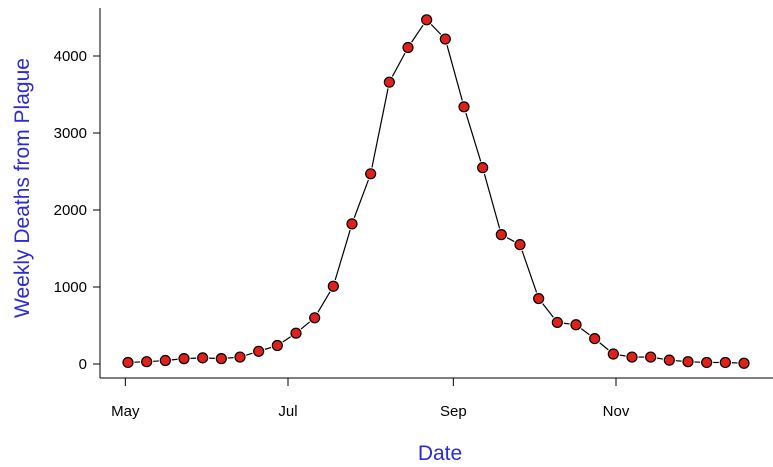 This screenshot has height=467, width=773. Describe the element at coordinates (70, 287) in the screenshot. I see `y-tick-label: 1000` at that location.